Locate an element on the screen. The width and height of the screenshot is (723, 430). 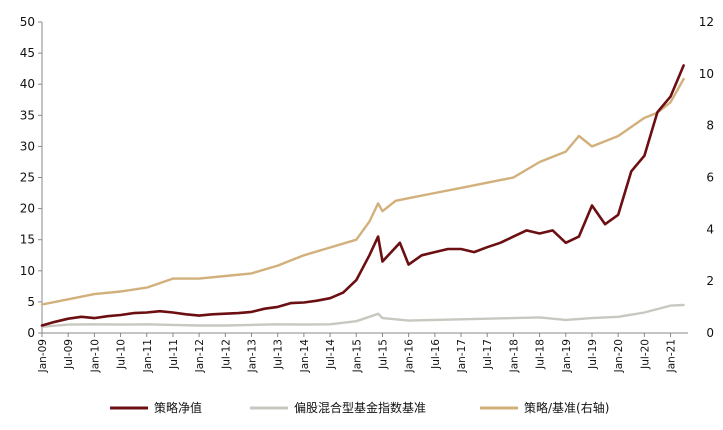
x-tick-label: Jul-20 is located at coordinates (645, 354).